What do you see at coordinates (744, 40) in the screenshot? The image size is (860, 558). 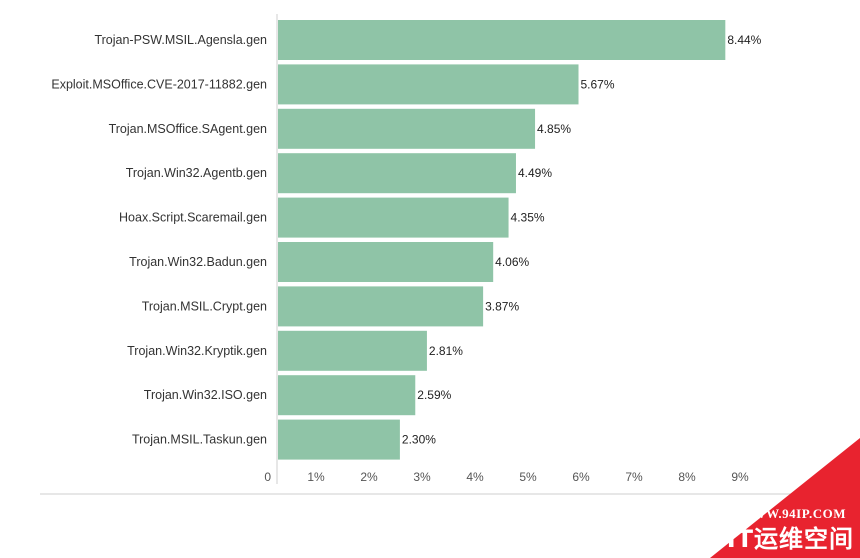 I see `value-label-1: 8.44%` at bounding box center [744, 40].